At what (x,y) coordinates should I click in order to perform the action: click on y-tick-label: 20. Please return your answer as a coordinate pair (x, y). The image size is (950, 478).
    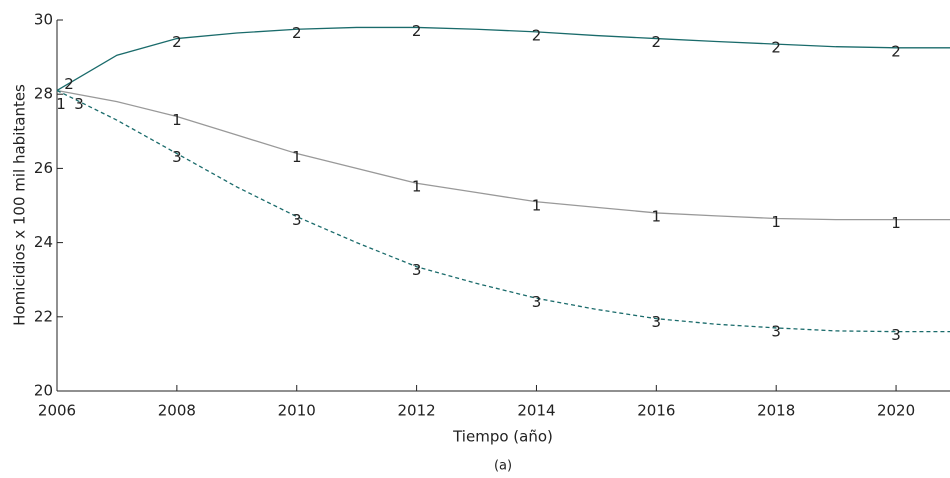
    Looking at the image, I should click on (43, 391).